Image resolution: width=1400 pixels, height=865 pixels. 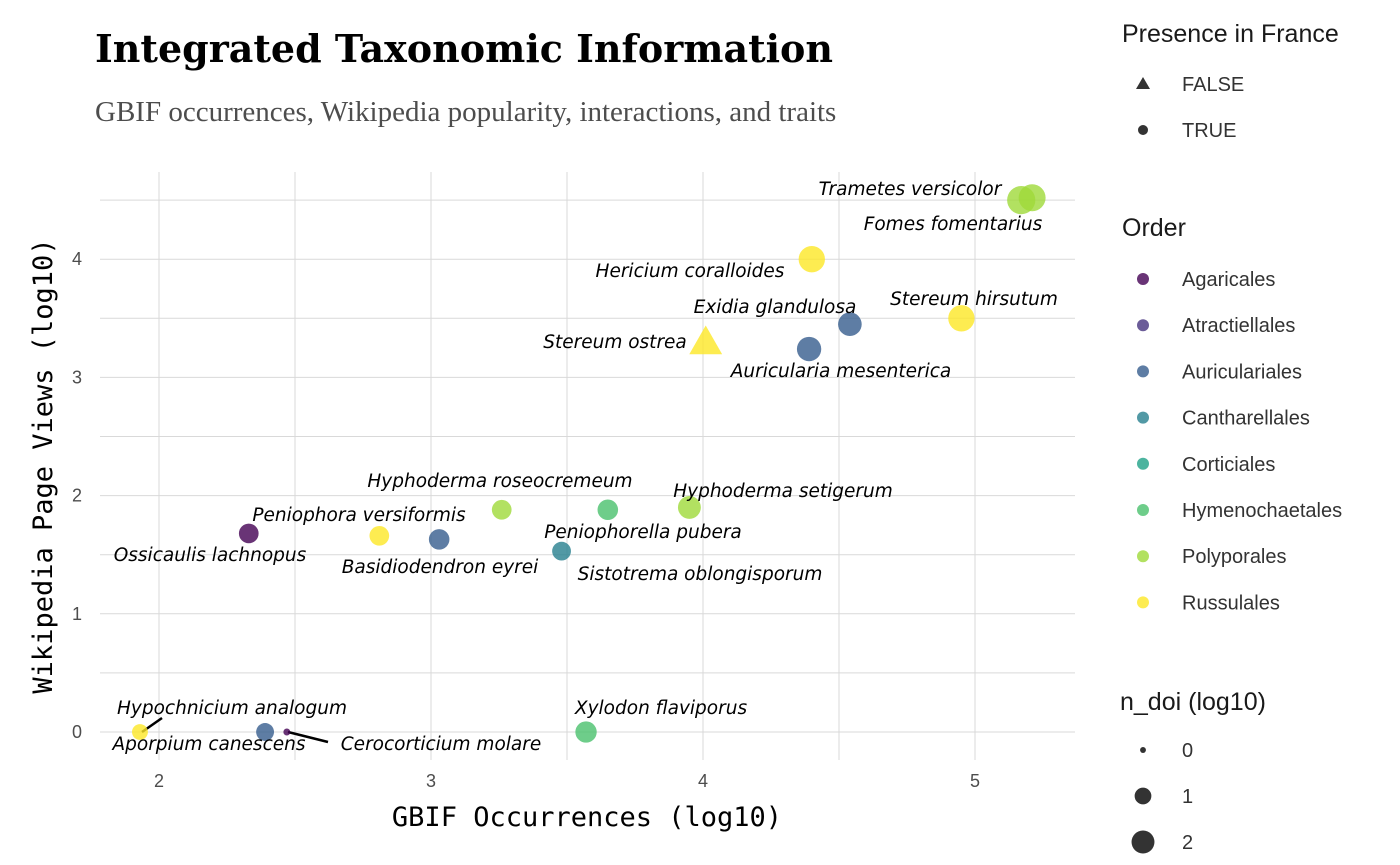 What do you see at coordinates (1143, 130) in the screenshot?
I see `circle-icon` at bounding box center [1143, 130].